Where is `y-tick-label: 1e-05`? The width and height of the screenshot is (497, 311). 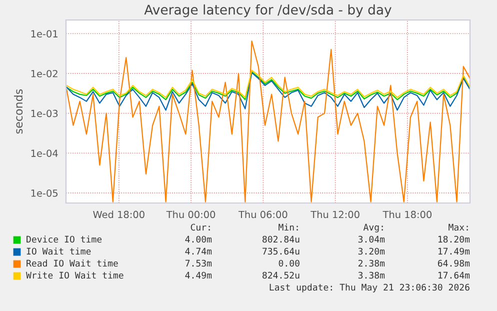 y-tick-label: 1e-05 is located at coordinates (44, 193).